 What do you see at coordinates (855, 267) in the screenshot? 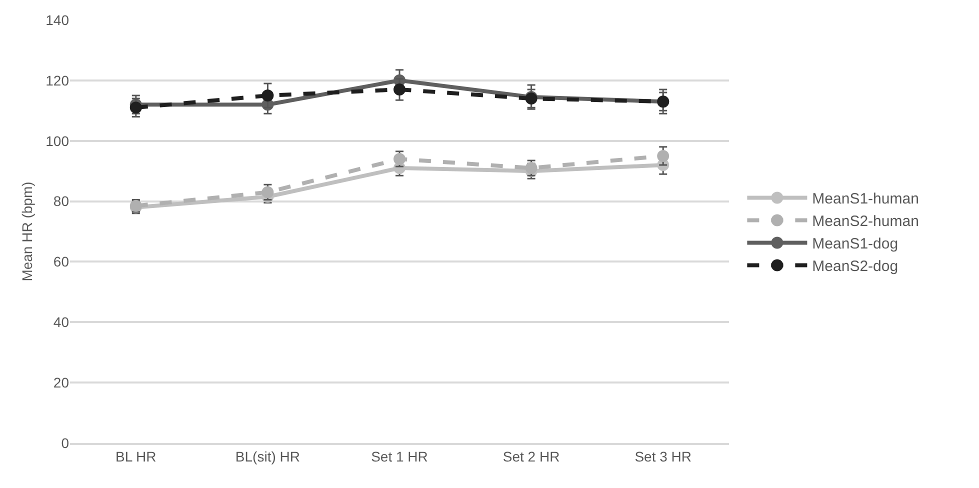
I see `legend-label: MeanS2-dog` at bounding box center [855, 267].